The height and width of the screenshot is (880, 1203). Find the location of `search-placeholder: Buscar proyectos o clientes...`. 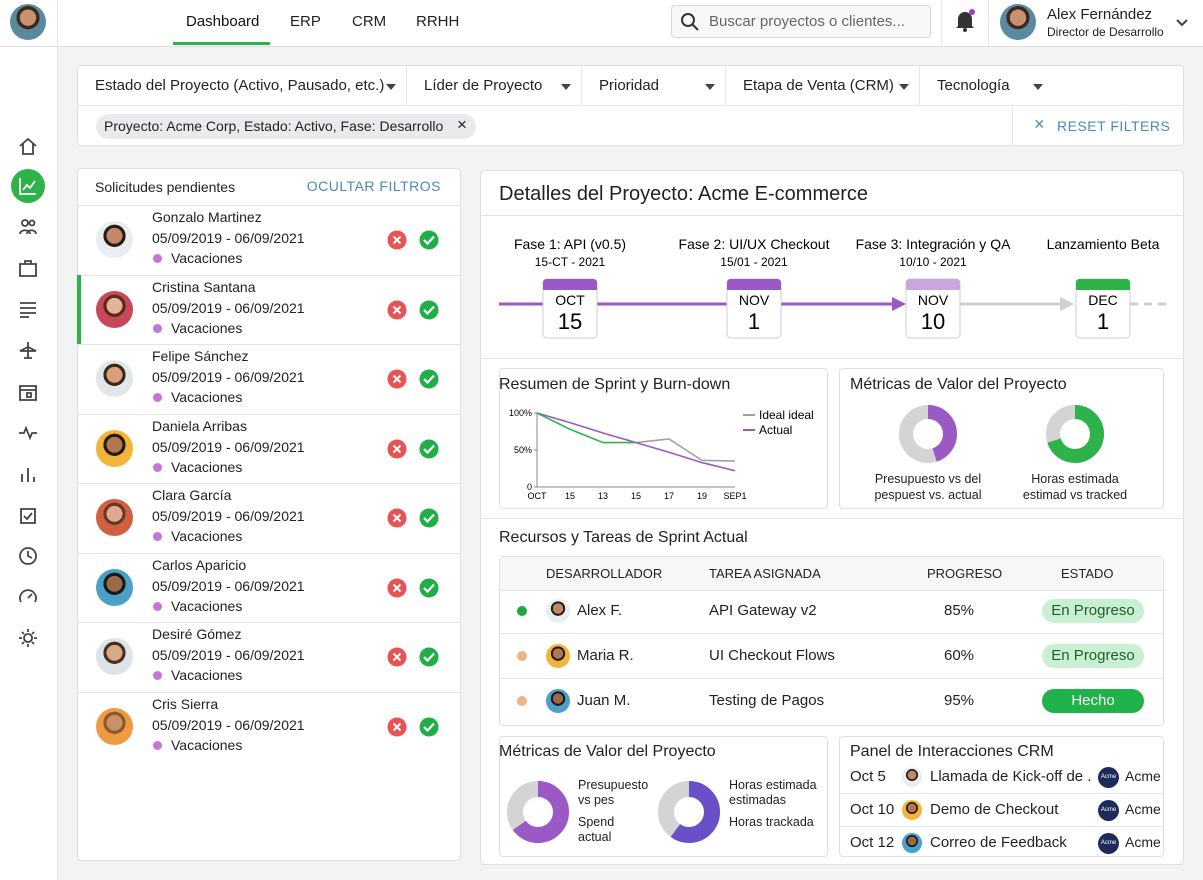

search-placeholder: Buscar proyectos o clientes... is located at coordinates (807, 21).